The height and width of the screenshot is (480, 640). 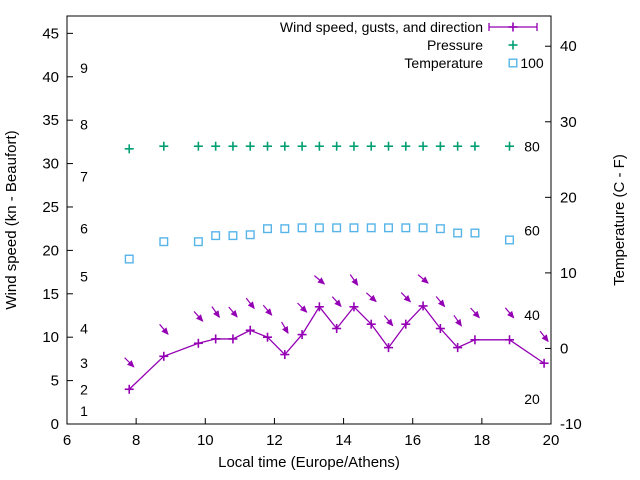 What do you see at coordinates (532, 399) in the screenshot?
I see `fahrenheit-label: 20` at bounding box center [532, 399].